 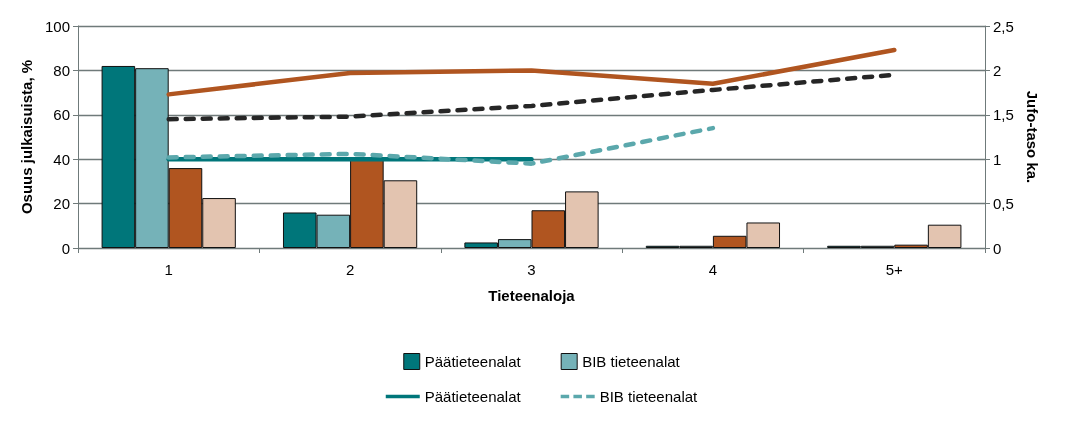 I want to click on x-tick-label: 5+, so click(x=894, y=269).